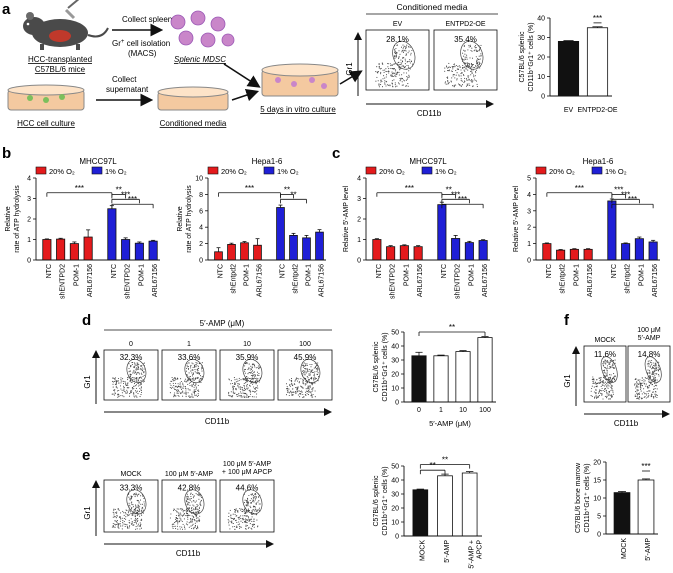  Describe the element at coordinates (305, 371) in the screenshot. I see `flow-d-plot-3: 45.9%100` at that location.